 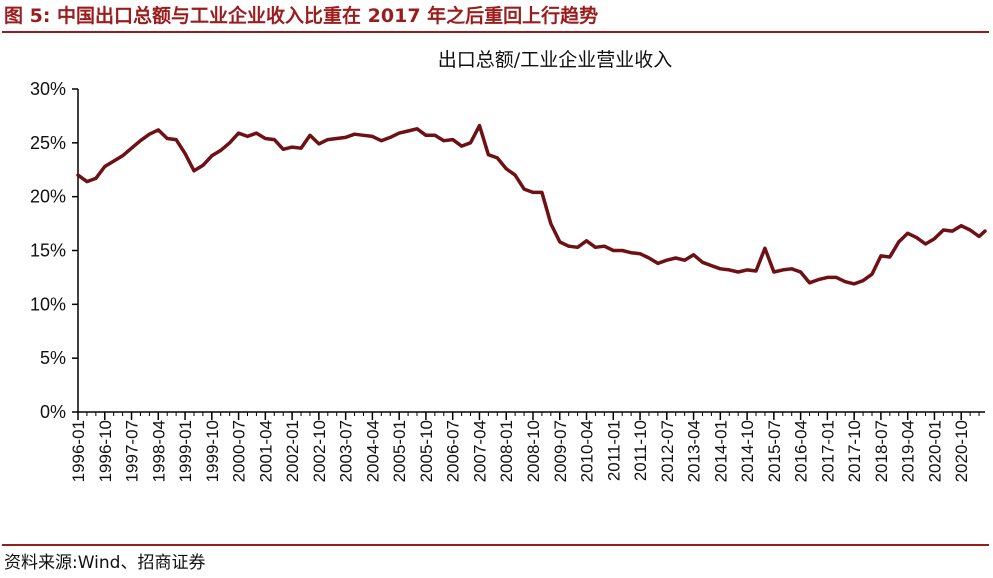 What do you see at coordinates (132, 451) in the screenshot?
I see `x-tick-label: 1997-07` at bounding box center [132, 451].